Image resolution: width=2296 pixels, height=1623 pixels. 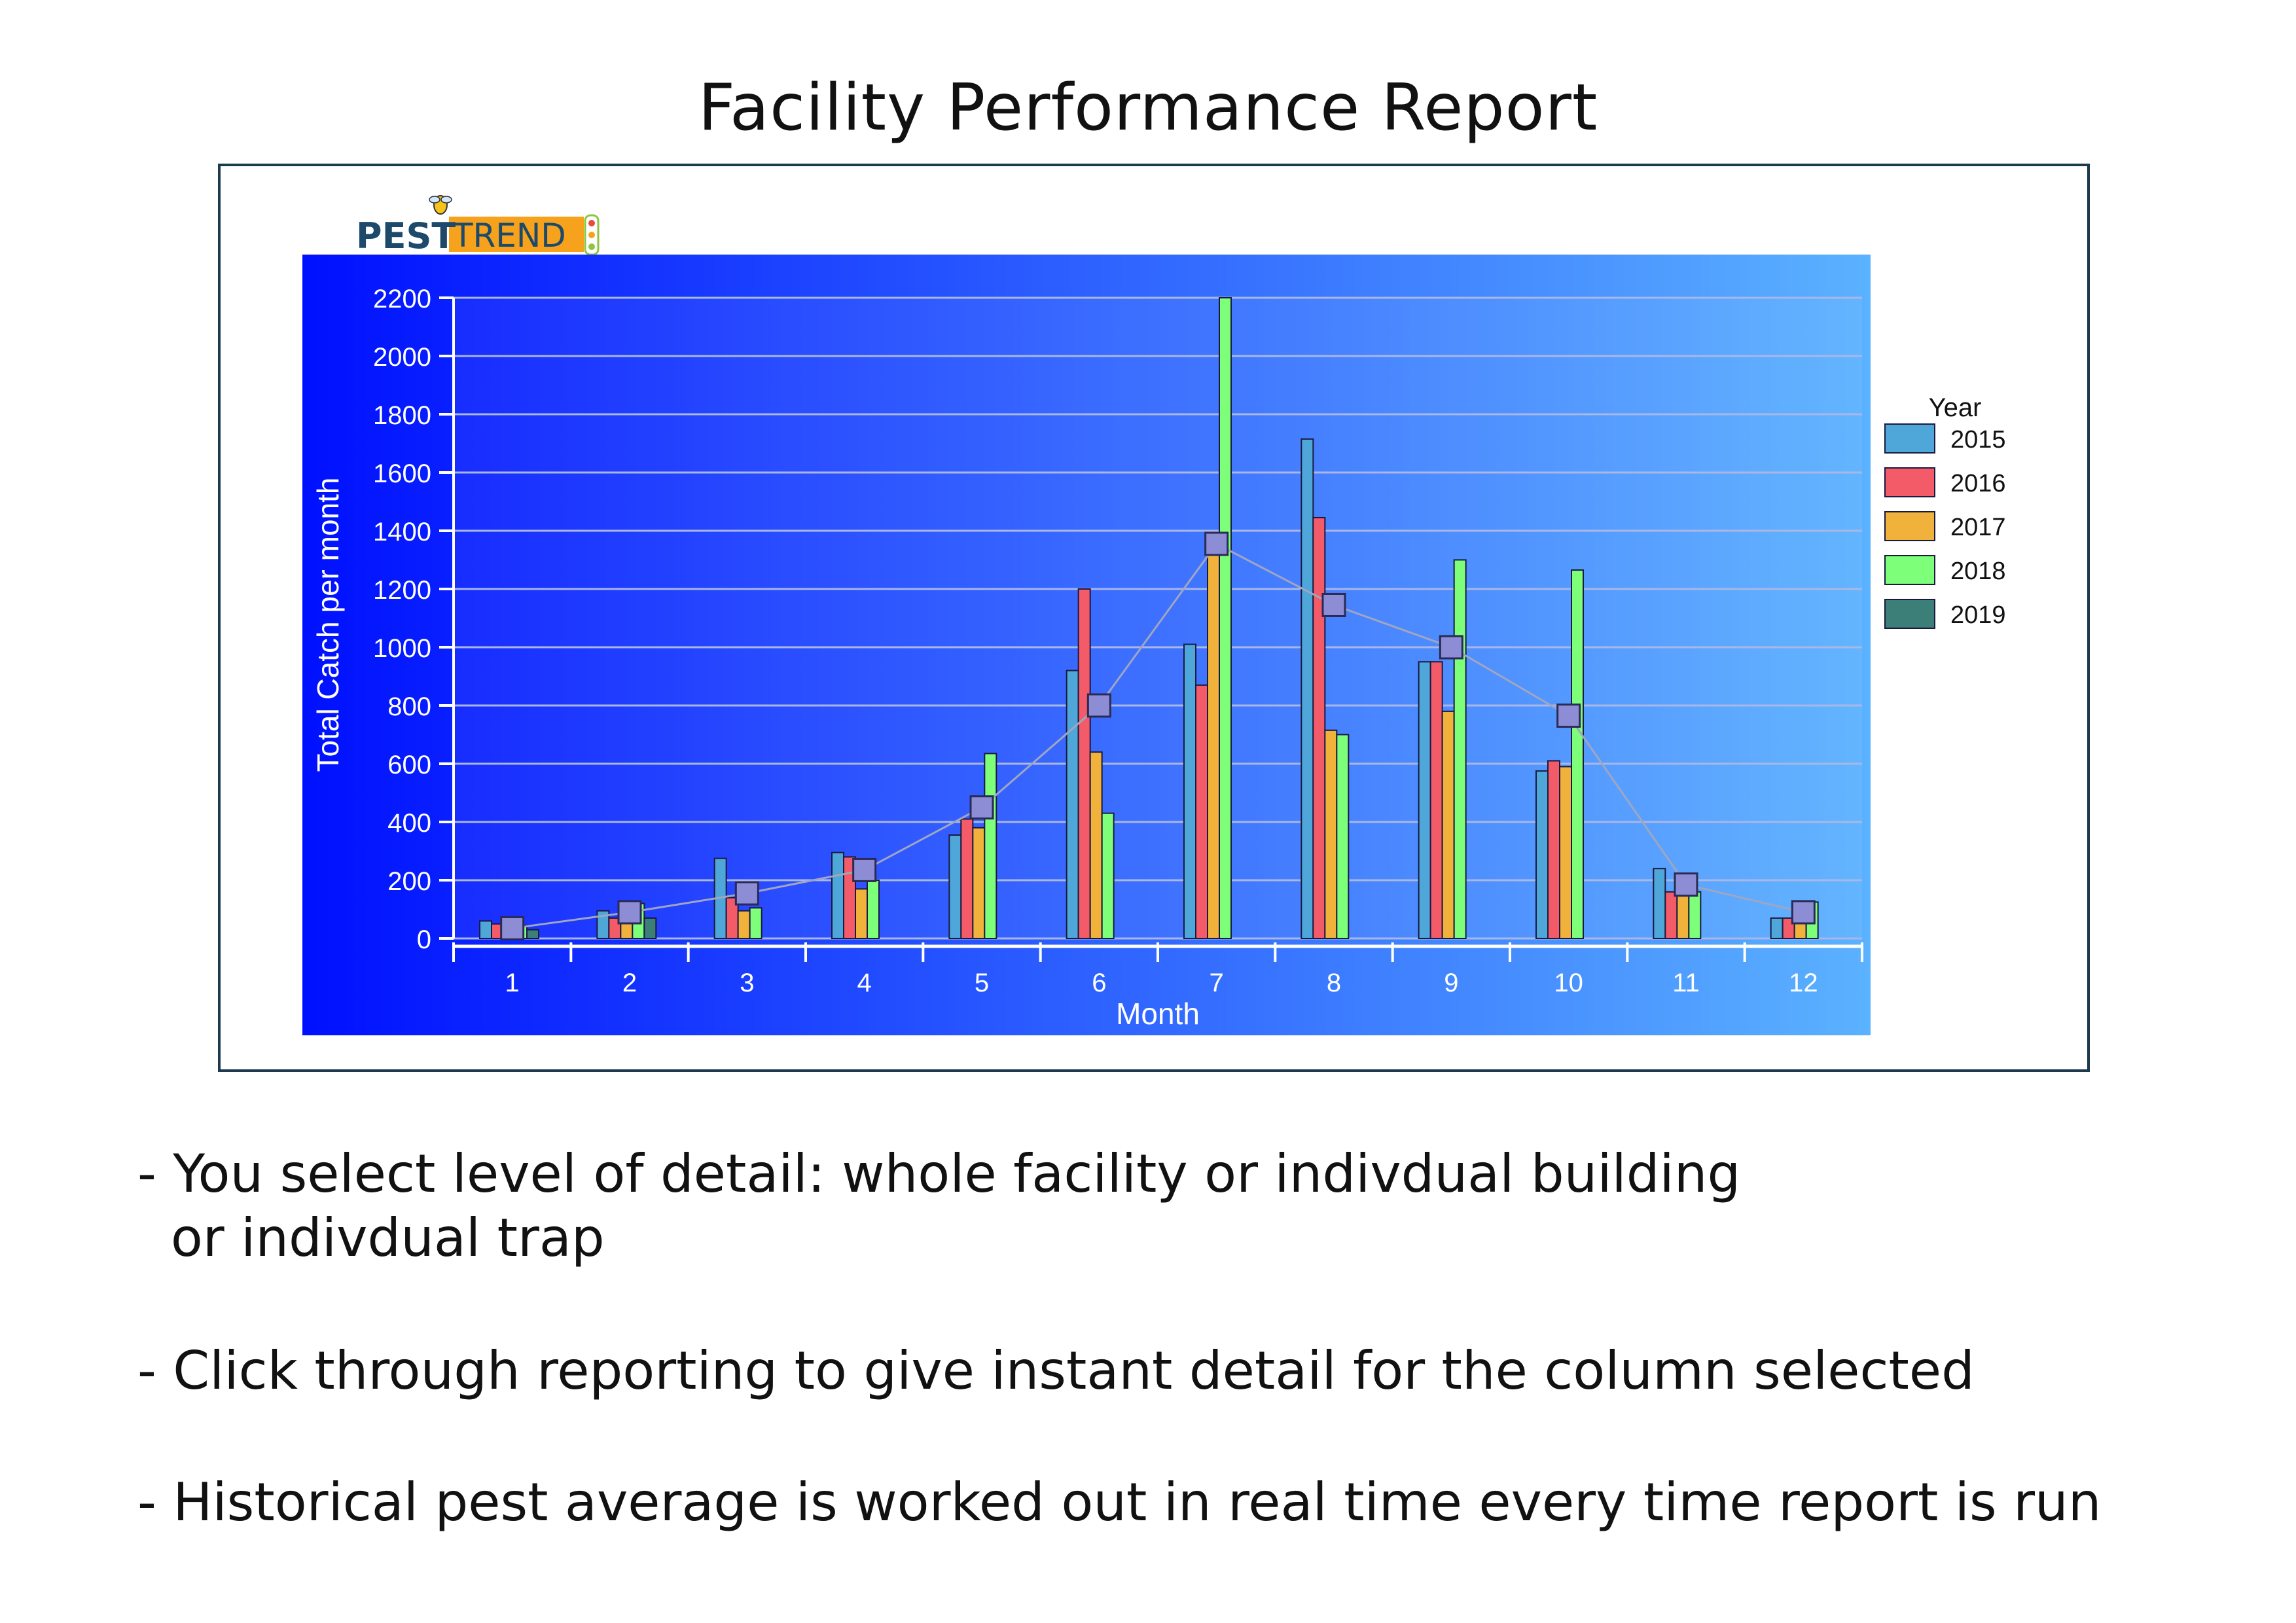 I want to click on y-tick-label: 2000, so click(x=402, y=357).